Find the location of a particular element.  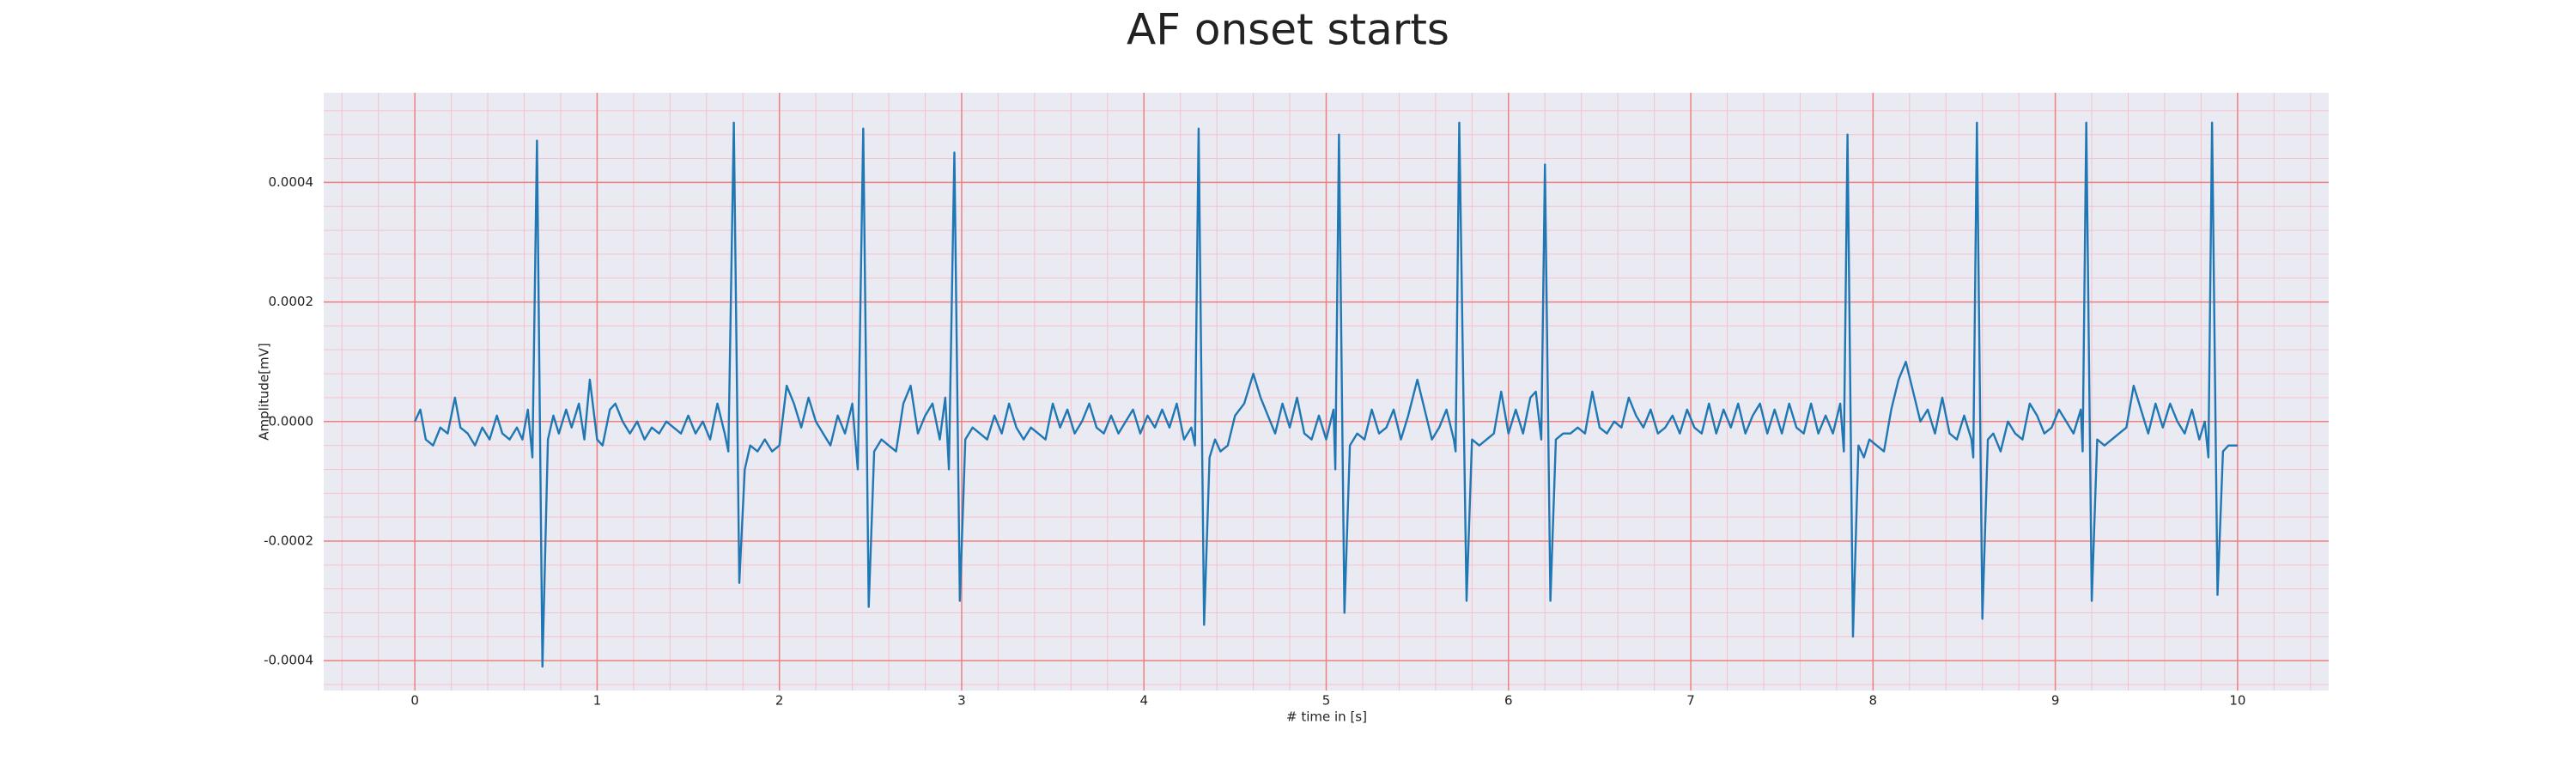

x-axis-label: # time in [s] is located at coordinates (1327, 717).